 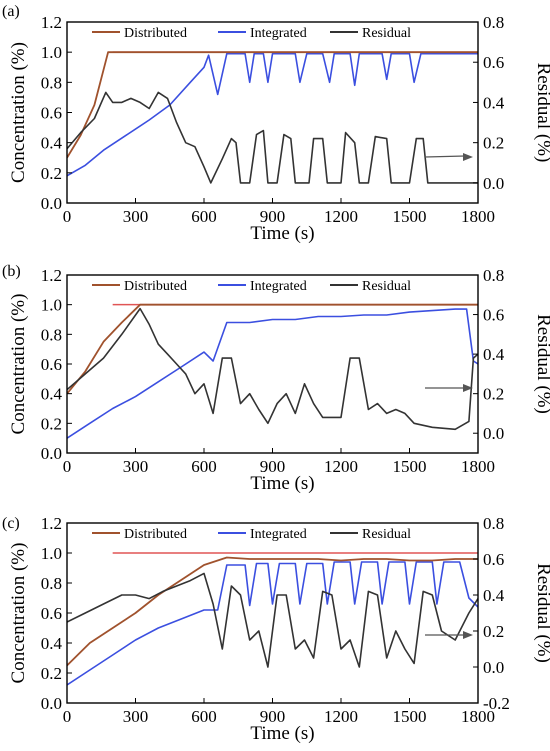 I want to click on panel-label: (b), so click(x=11, y=271).